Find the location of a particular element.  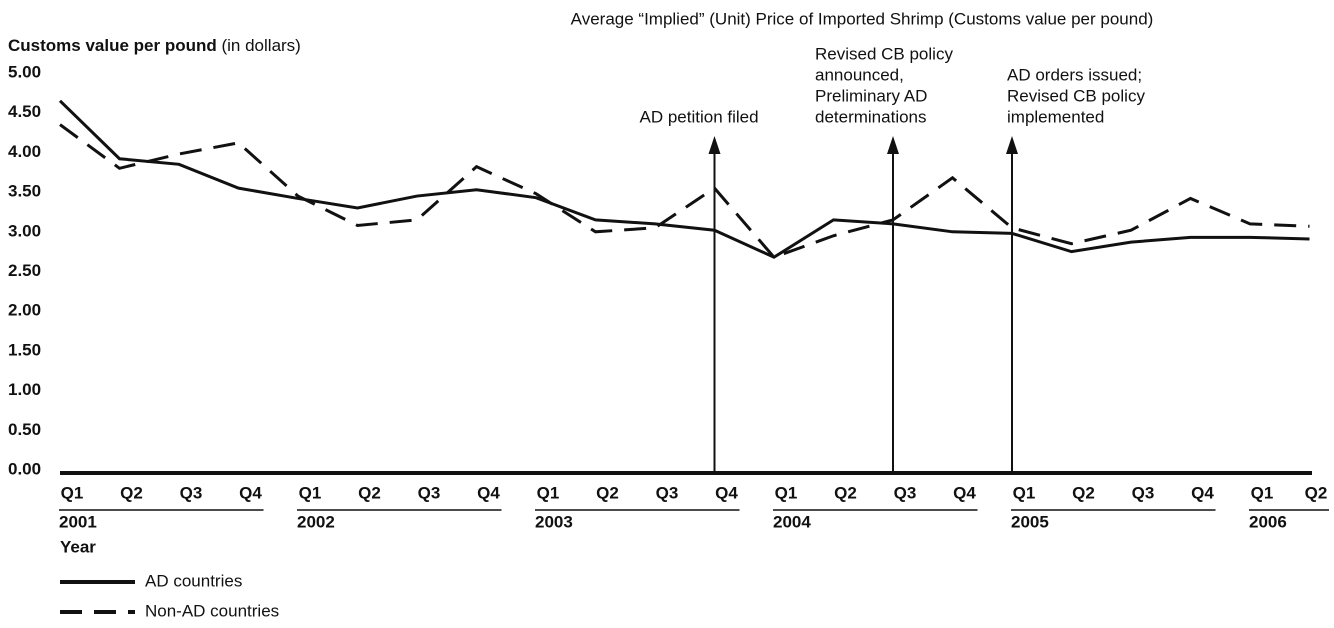

annotation-text: determinations is located at coordinates (871, 116).